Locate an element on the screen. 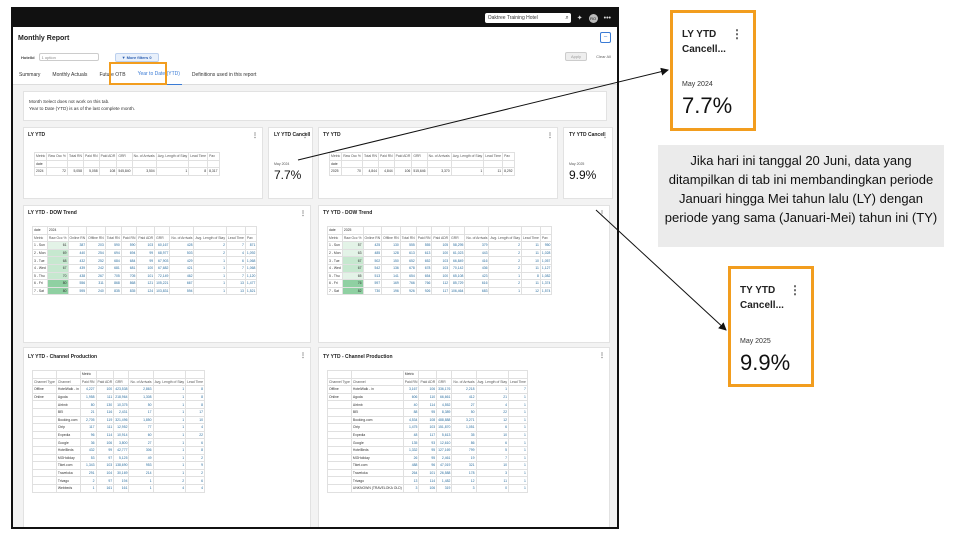  cell: 80 is located at coordinates (57, 291).